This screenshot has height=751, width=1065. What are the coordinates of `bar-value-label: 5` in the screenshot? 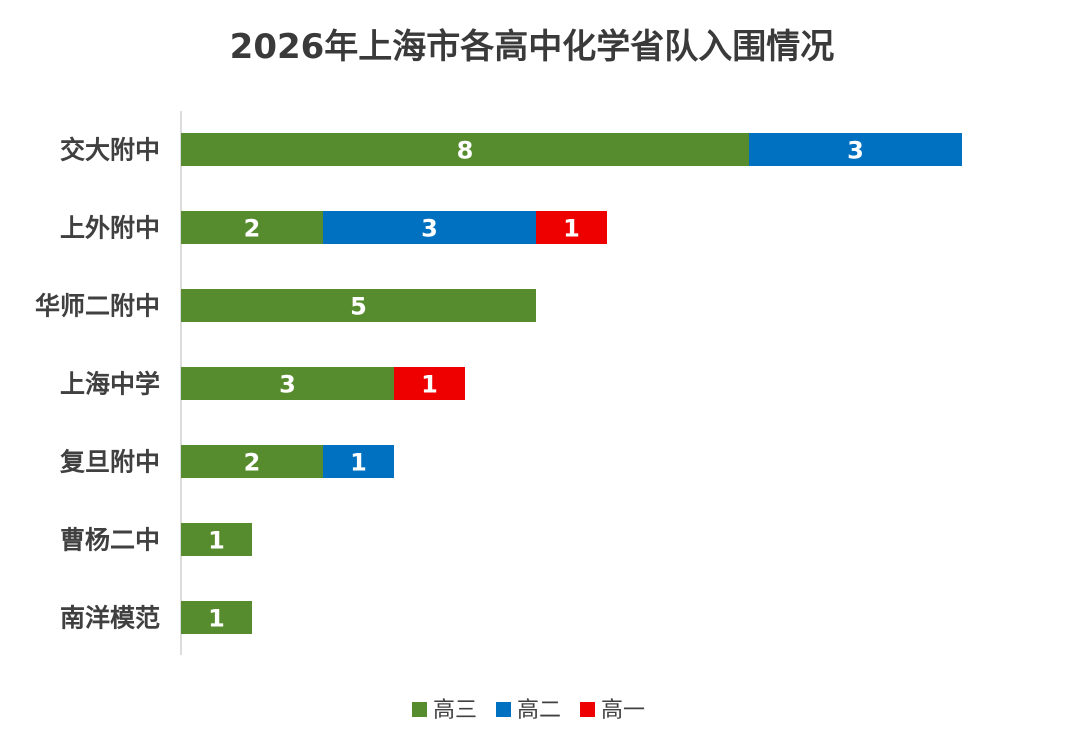 It's located at (358, 307).